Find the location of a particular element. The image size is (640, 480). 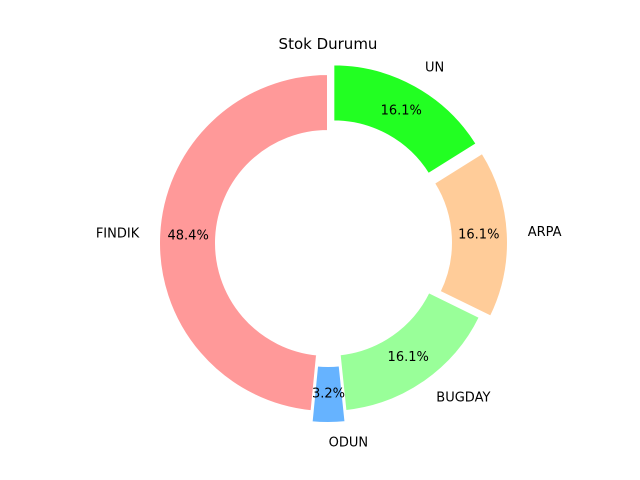

pct-label-arpa: 16.1% is located at coordinates (478, 235).